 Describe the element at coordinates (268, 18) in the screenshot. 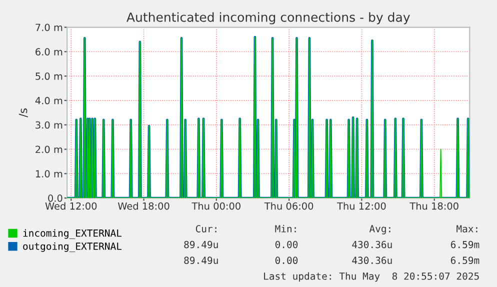

I see `chart-title: Authenticated incoming connections - by day` at that location.